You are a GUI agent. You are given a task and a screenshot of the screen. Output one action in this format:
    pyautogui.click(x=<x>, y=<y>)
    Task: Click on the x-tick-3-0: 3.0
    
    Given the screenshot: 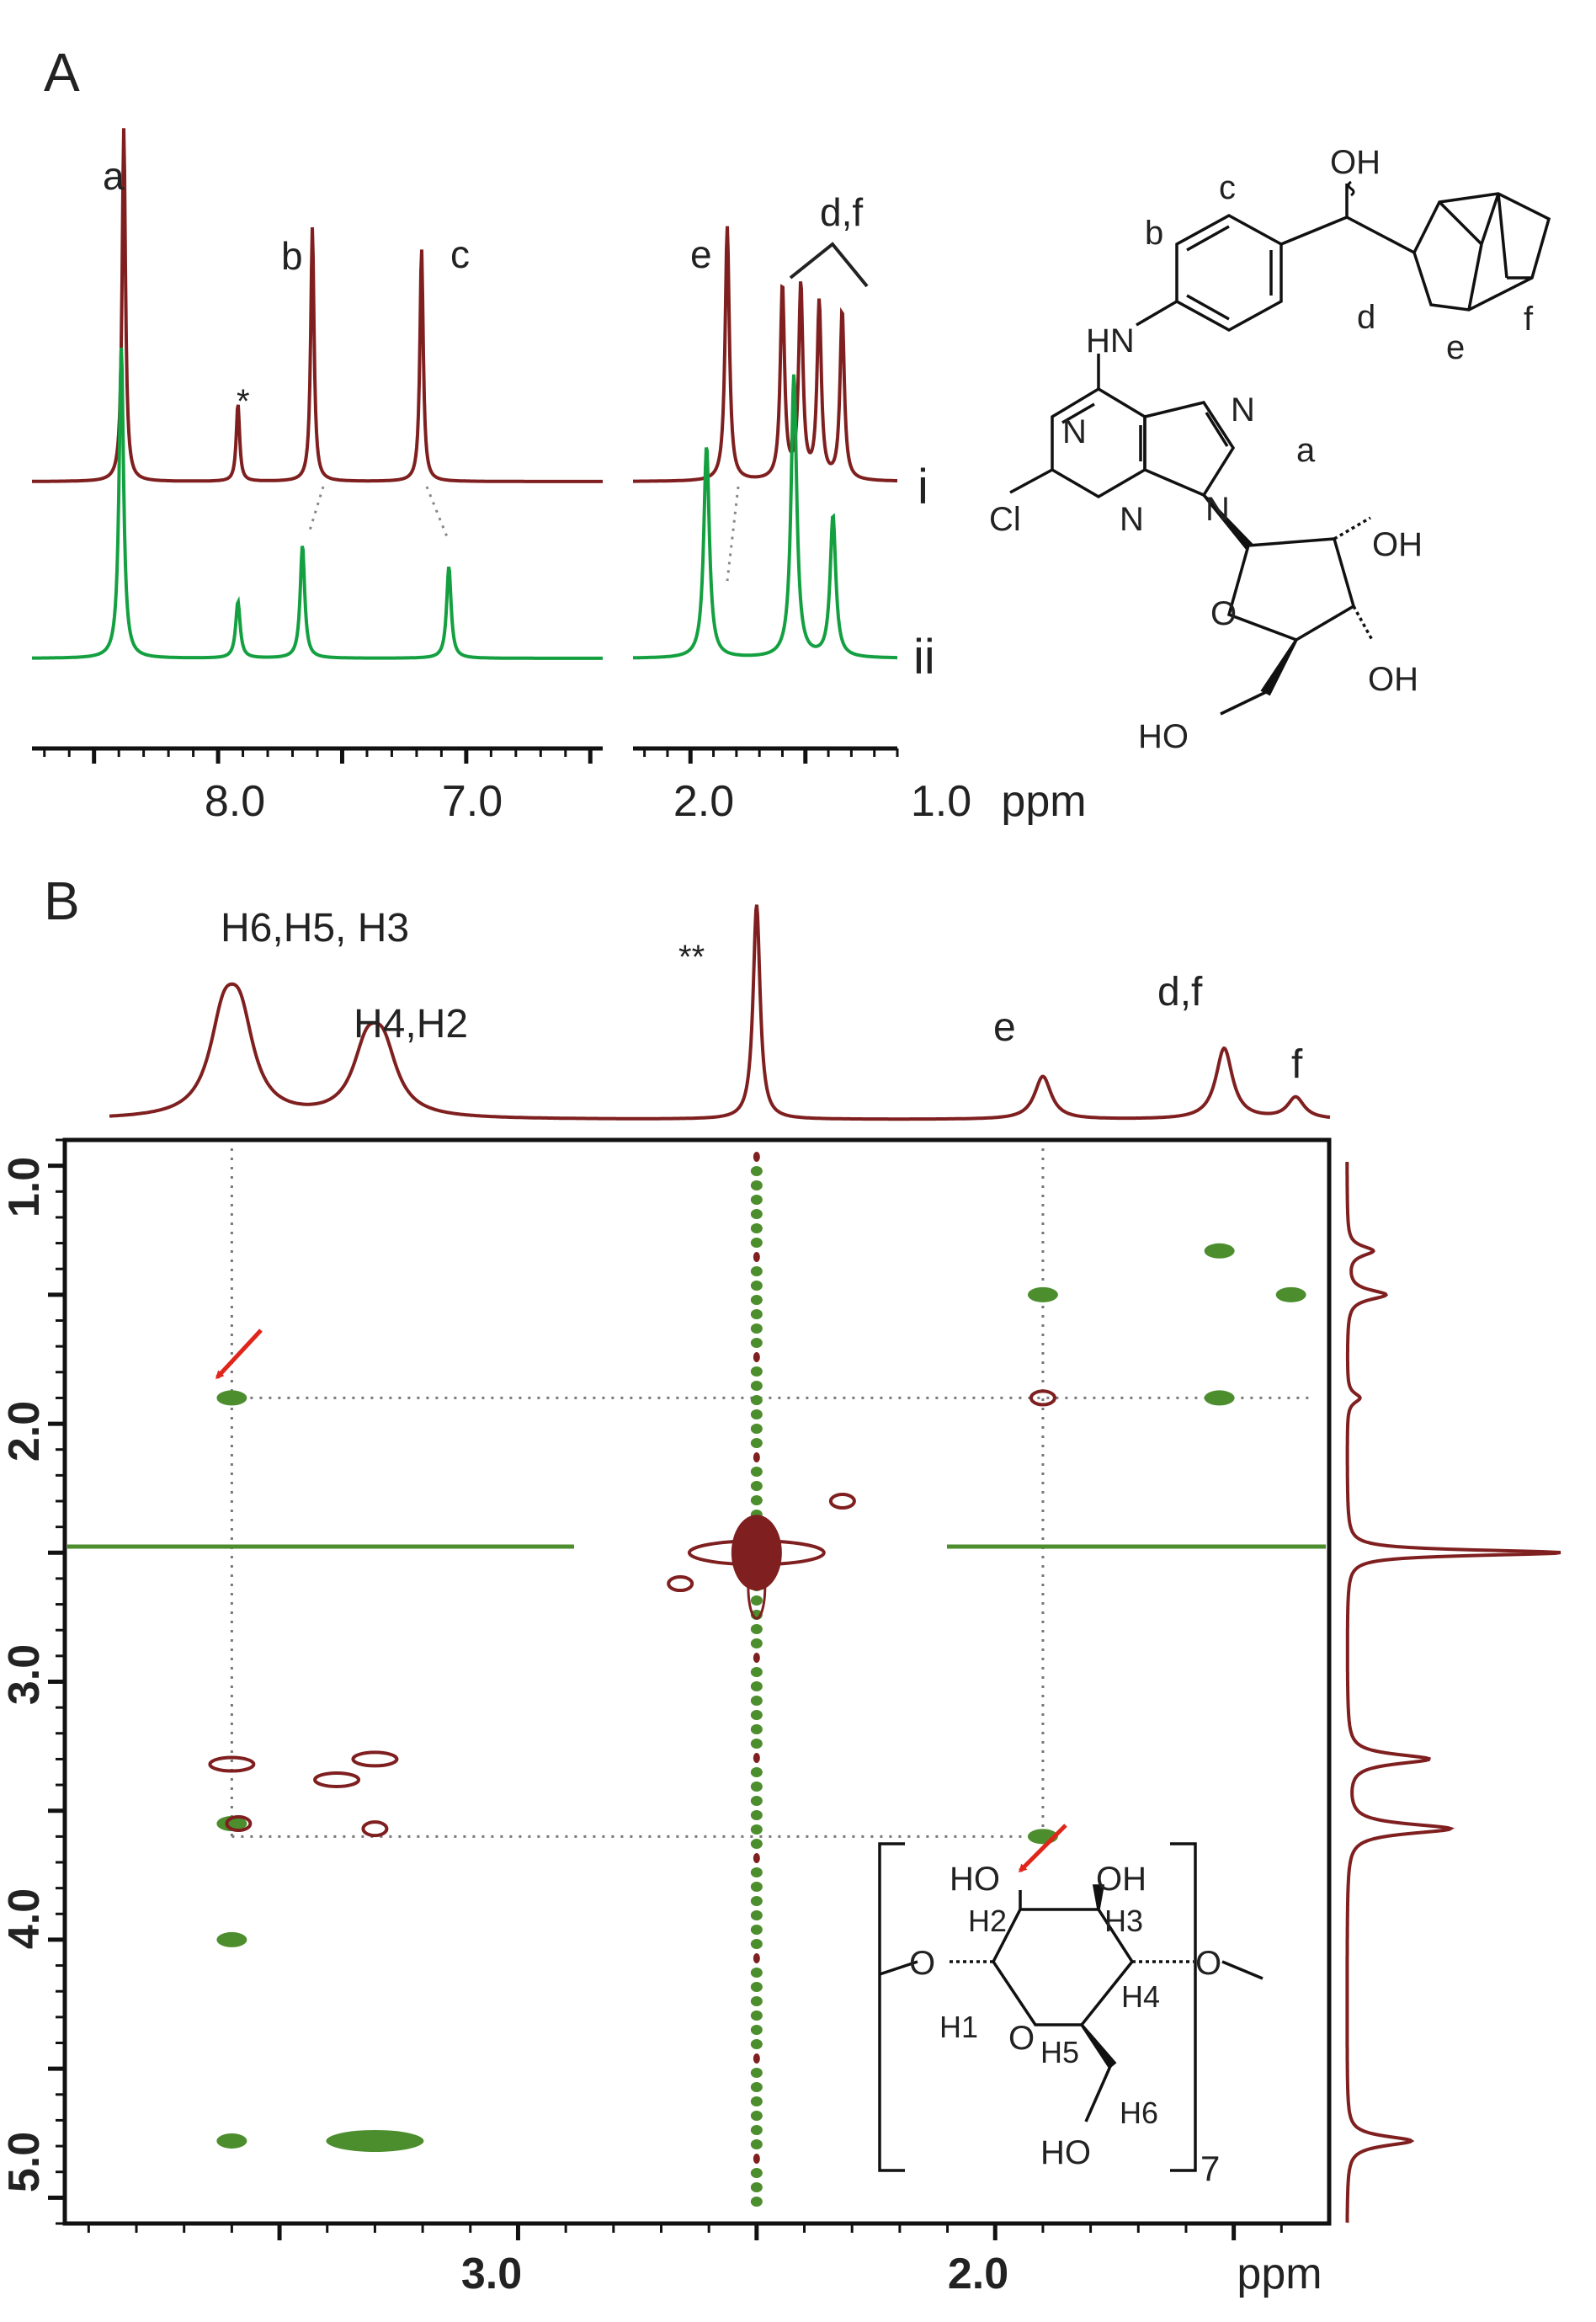 What is the action you would take?
    pyautogui.click(x=492, y=2274)
    